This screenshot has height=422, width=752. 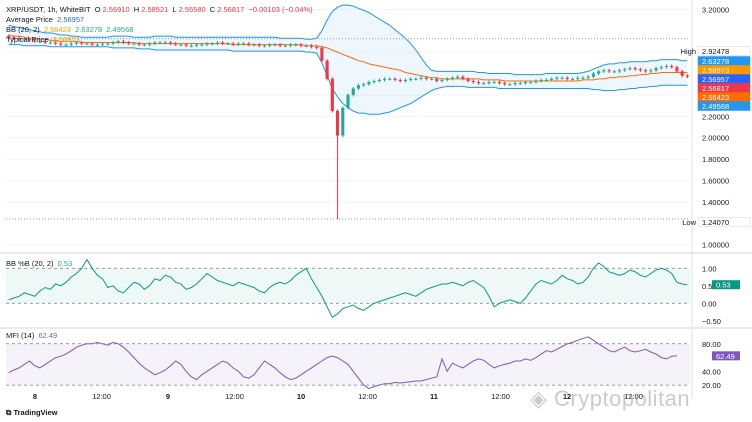 What do you see at coordinates (27, 39) in the screenshot?
I see `typical-price-label: Typical Price` at bounding box center [27, 39].